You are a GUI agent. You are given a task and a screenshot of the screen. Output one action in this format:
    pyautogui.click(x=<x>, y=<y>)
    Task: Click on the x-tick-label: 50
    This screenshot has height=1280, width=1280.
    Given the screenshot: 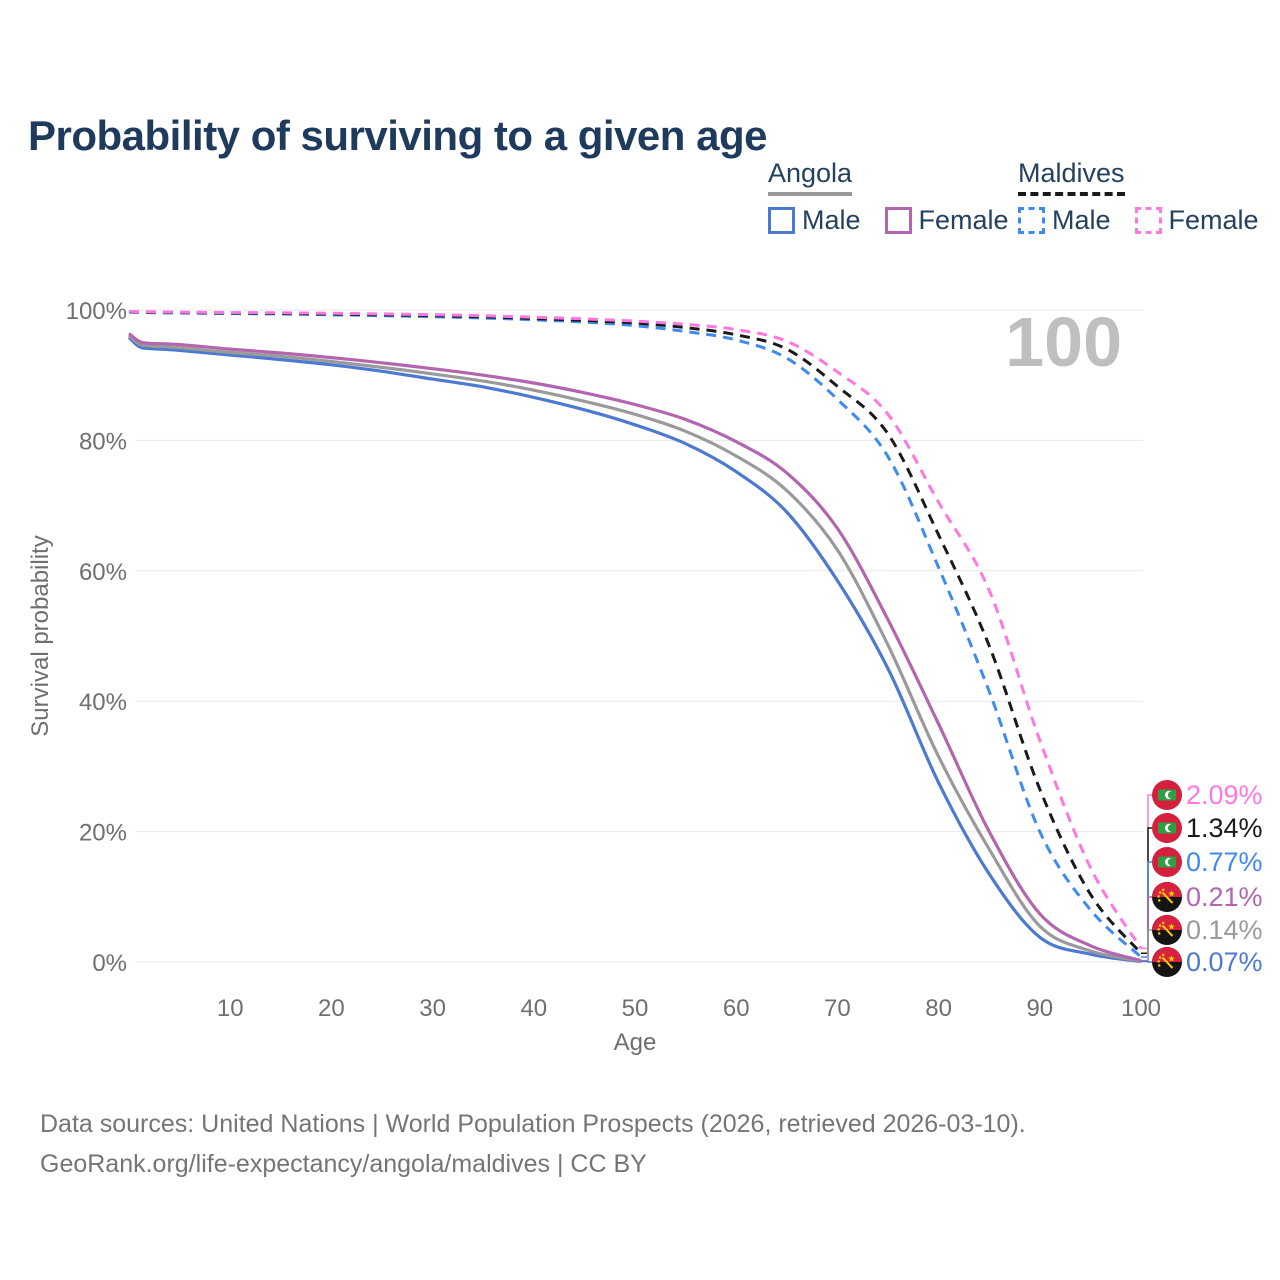 What is the action you would take?
    pyautogui.click(x=635, y=1008)
    